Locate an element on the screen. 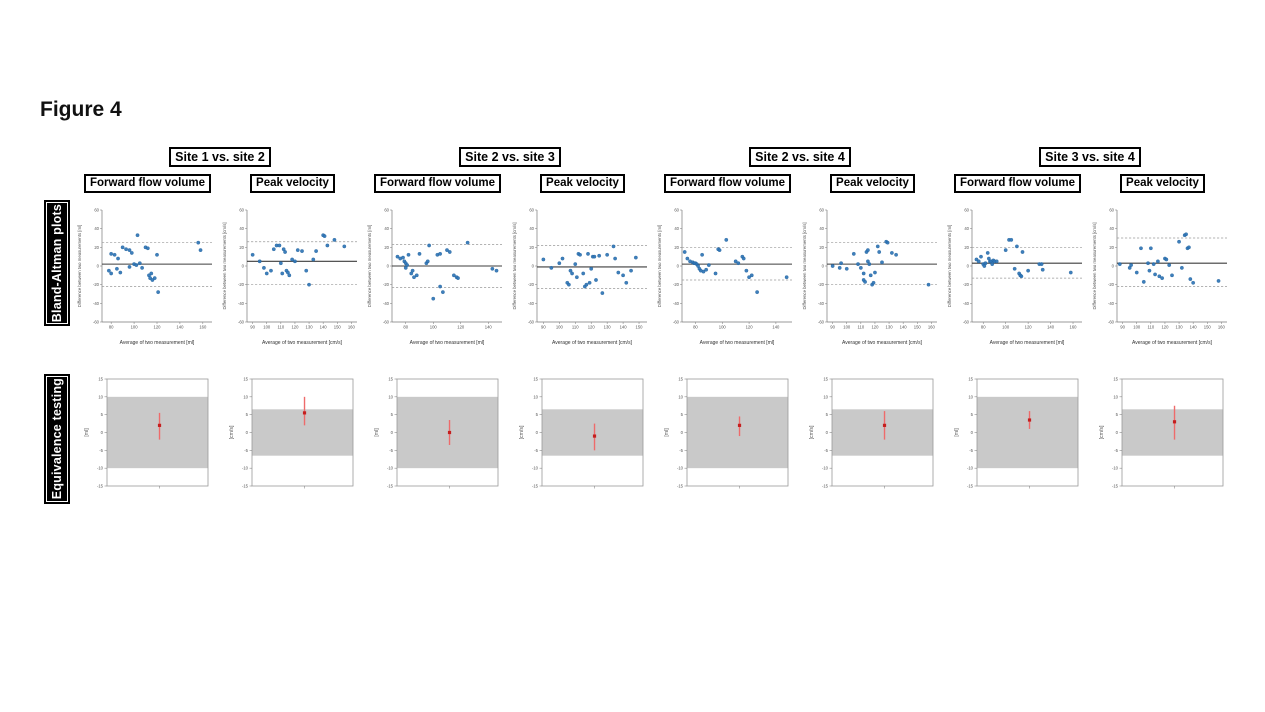  svg-text:Average of two measurement [cm: Average of two measurement [cm/s] is located at coordinates (302, 343).